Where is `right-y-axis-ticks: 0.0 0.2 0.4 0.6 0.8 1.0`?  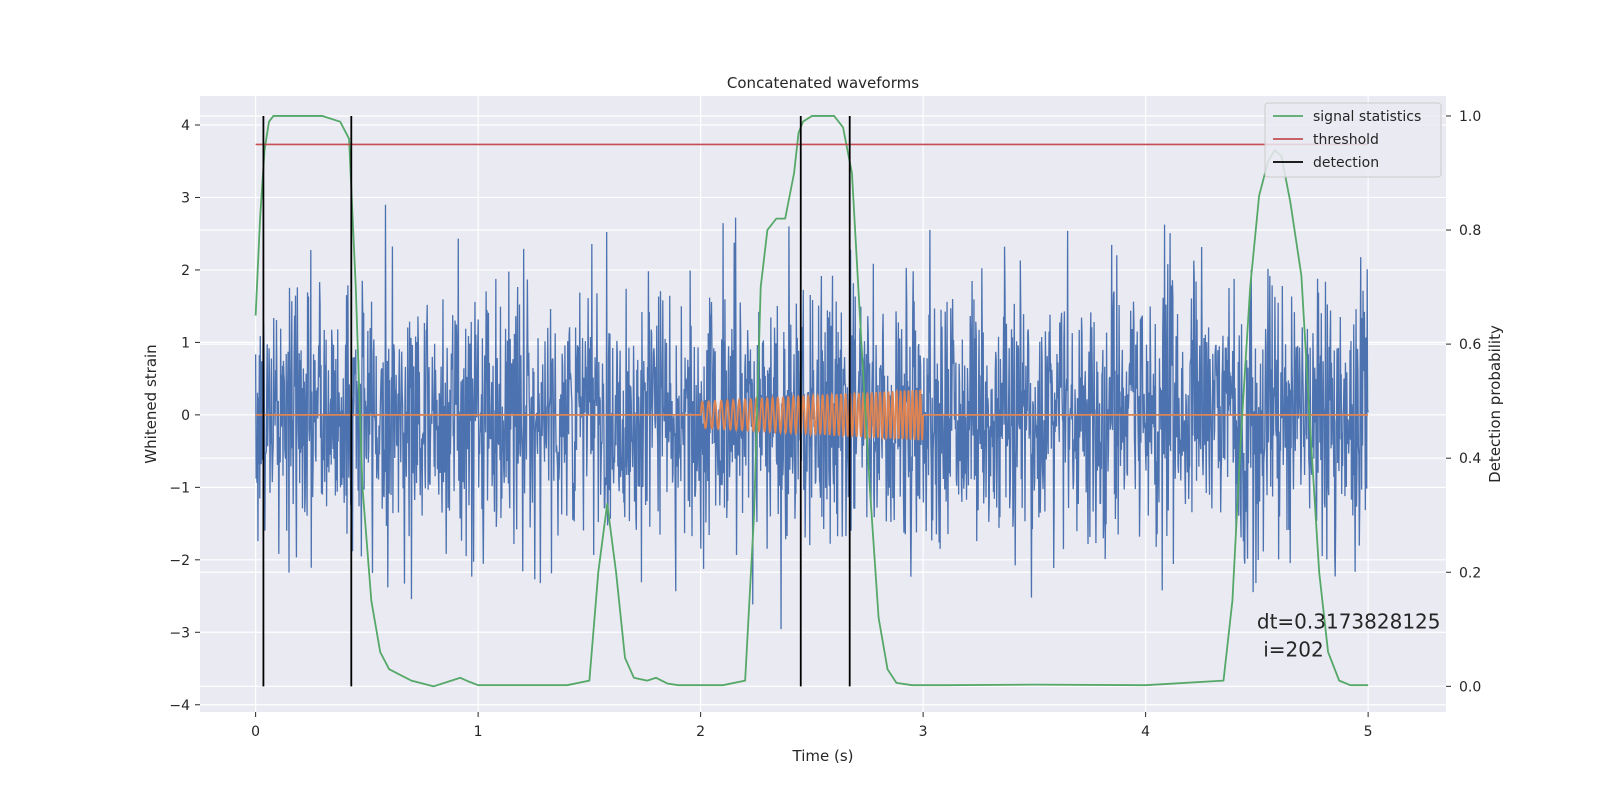 right-y-axis-ticks: 0.0 0.2 0.4 0.6 0.8 1.0 is located at coordinates (1463, 402).